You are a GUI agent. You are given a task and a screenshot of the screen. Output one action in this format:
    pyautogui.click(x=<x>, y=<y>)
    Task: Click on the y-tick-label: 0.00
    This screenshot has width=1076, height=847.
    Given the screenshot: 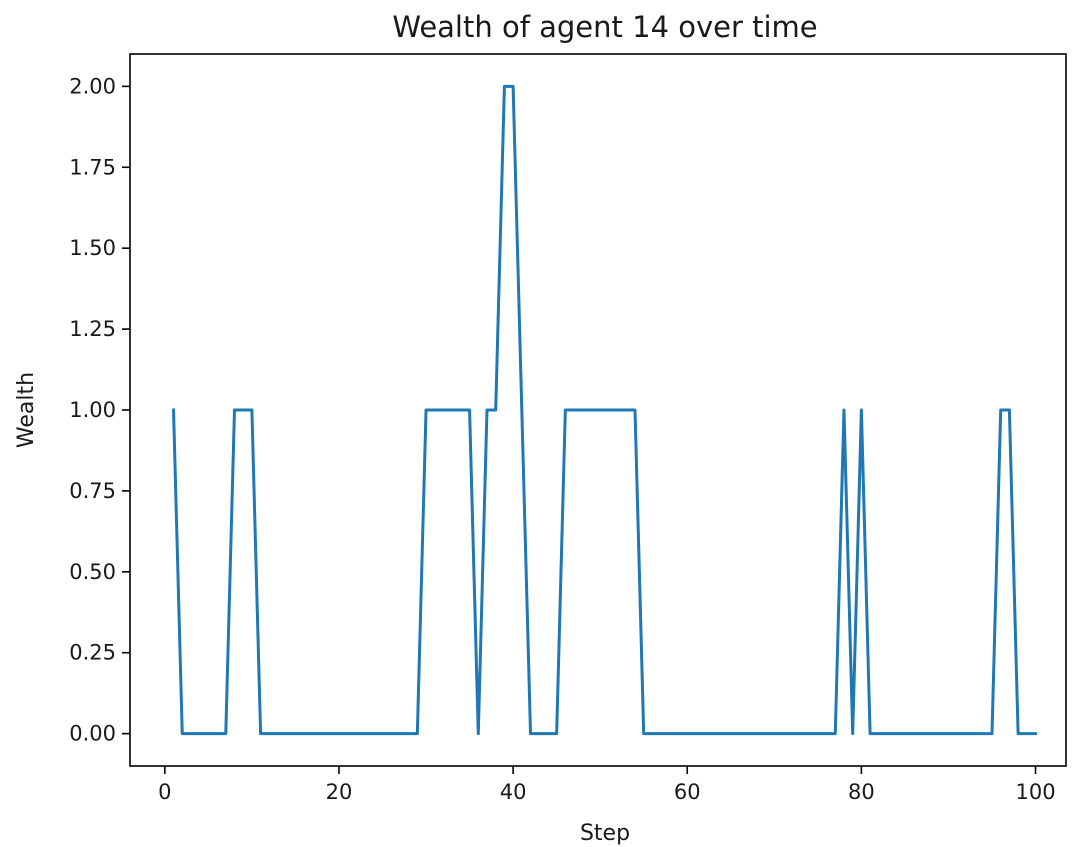 What is the action you would take?
    pyautogui.click(x=92, y=734)
    